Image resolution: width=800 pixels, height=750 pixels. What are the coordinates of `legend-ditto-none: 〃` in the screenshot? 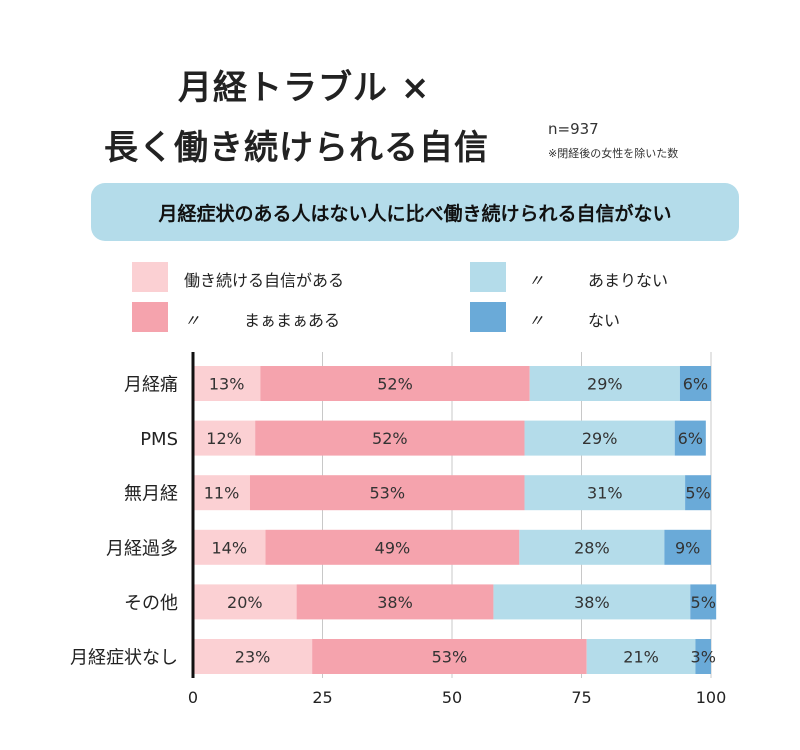 It's located at (536, 320).